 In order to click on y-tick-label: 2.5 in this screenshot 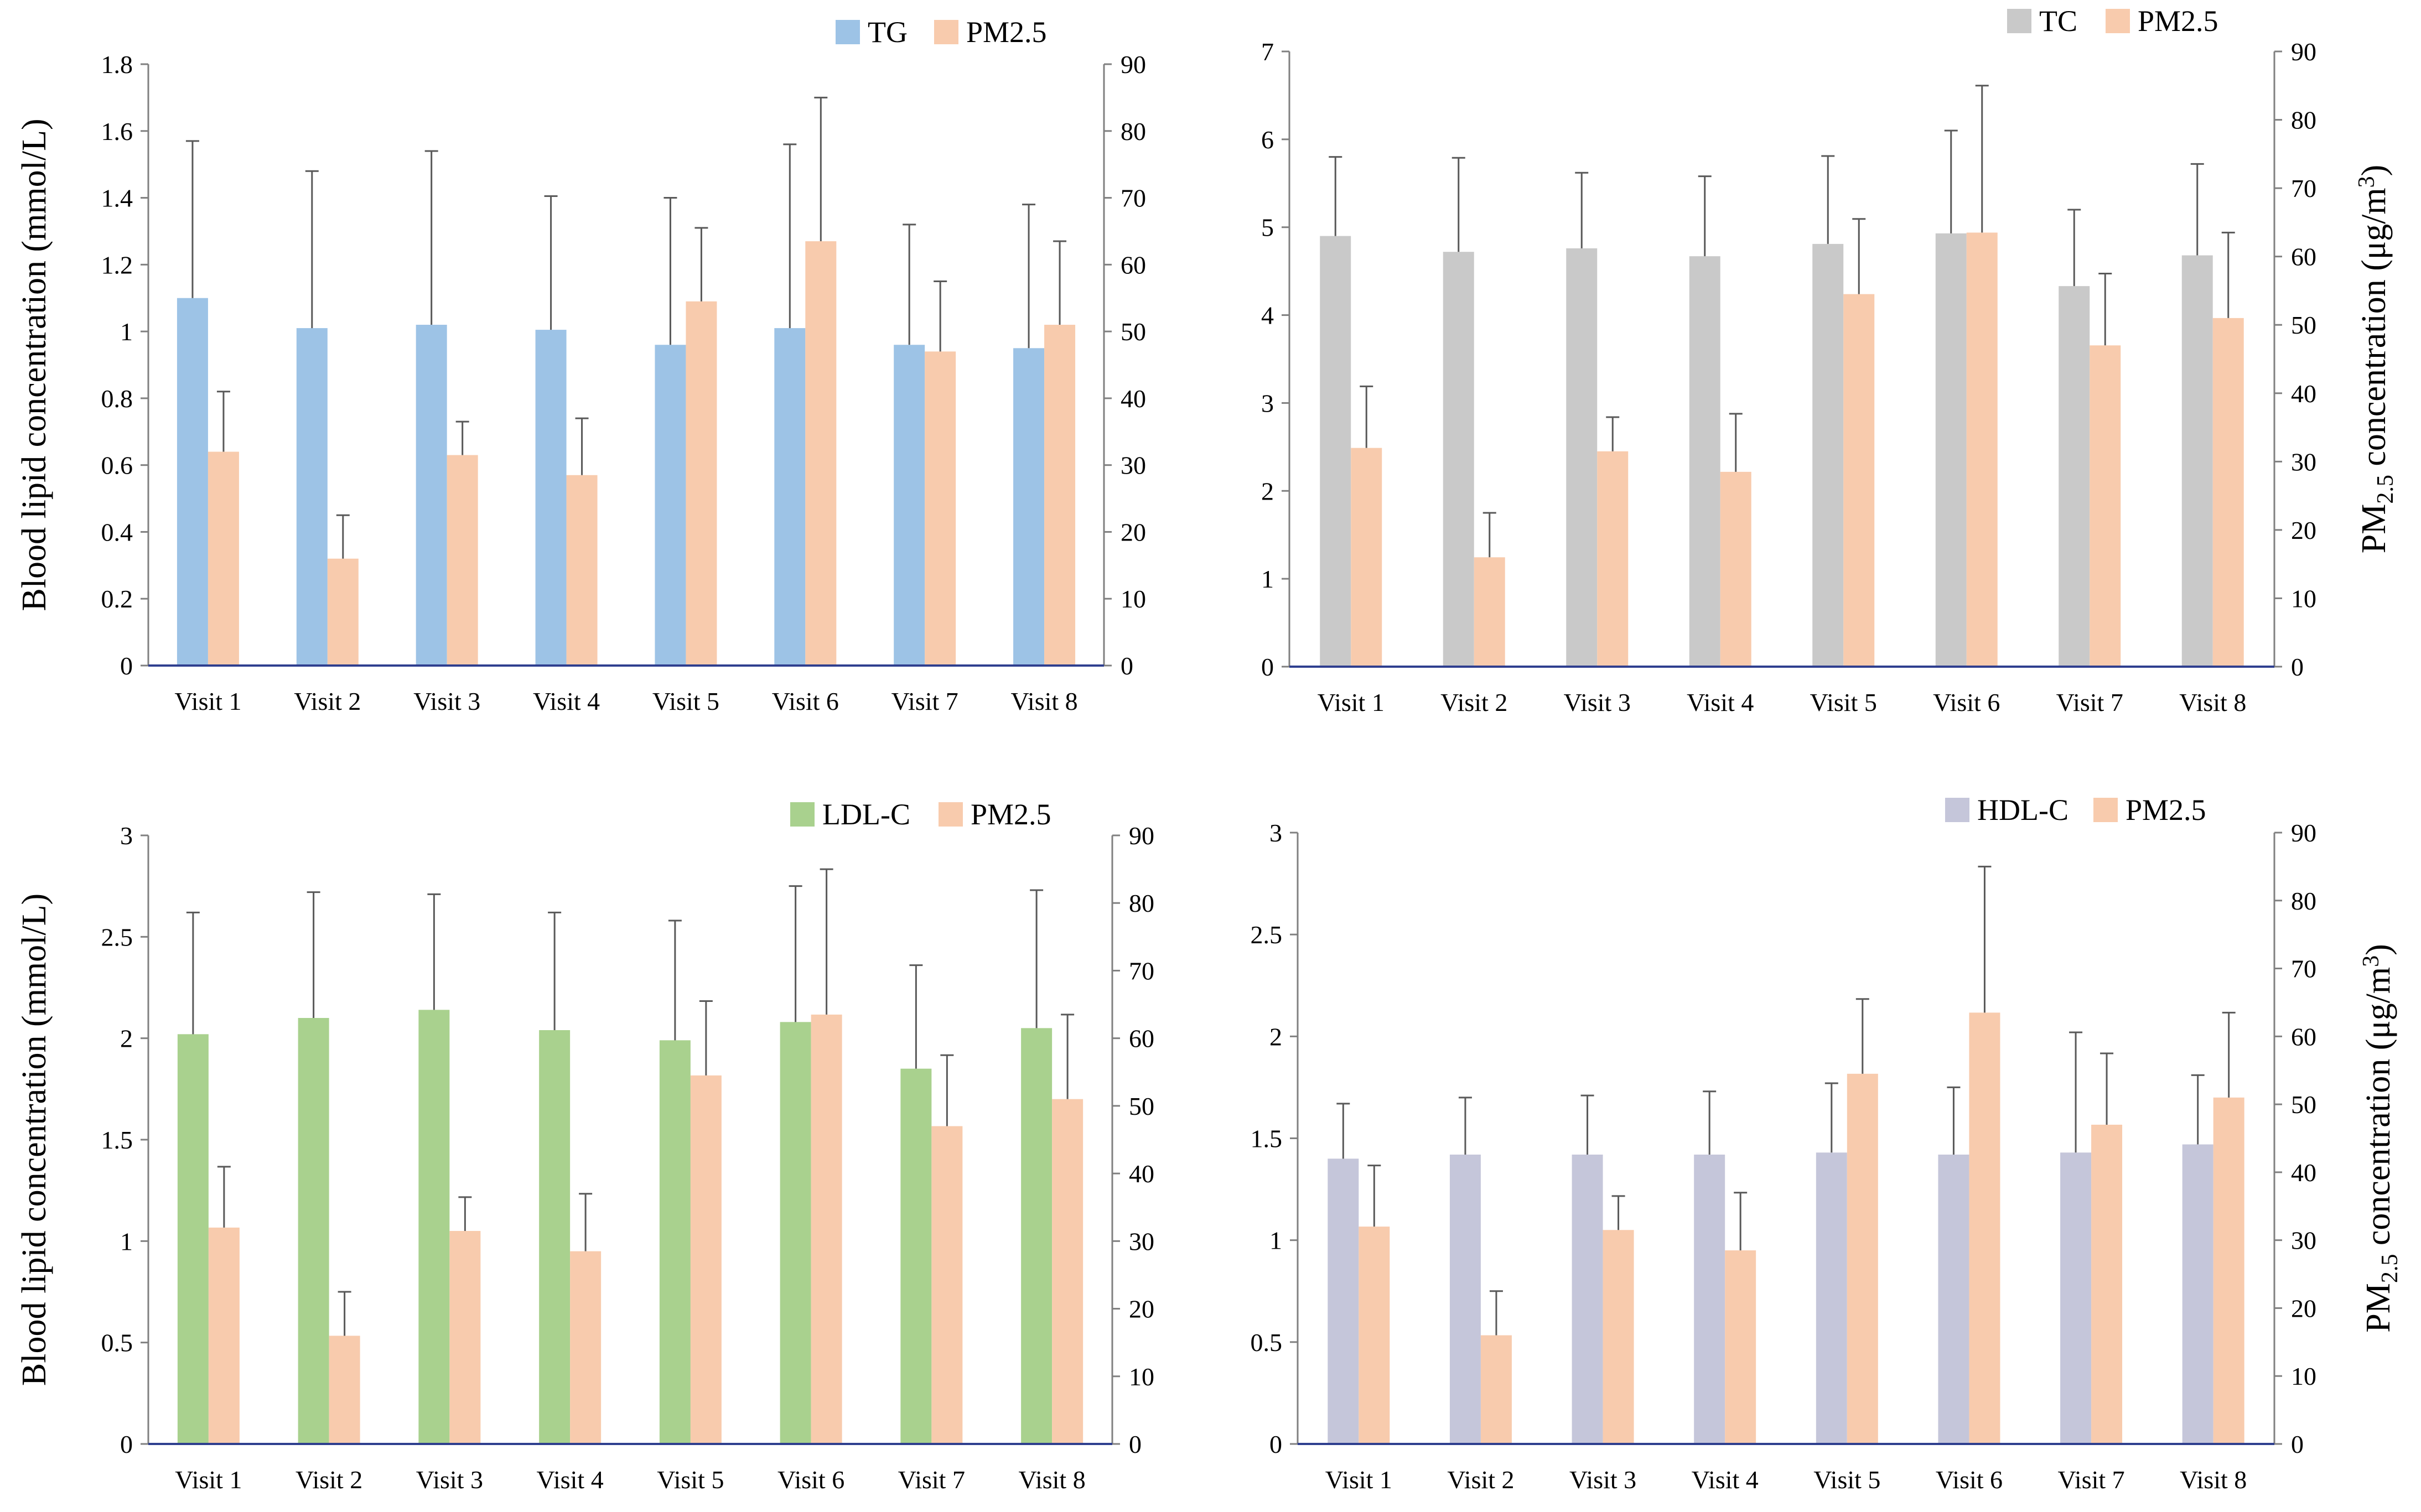, I will do `click(117, 937)`.